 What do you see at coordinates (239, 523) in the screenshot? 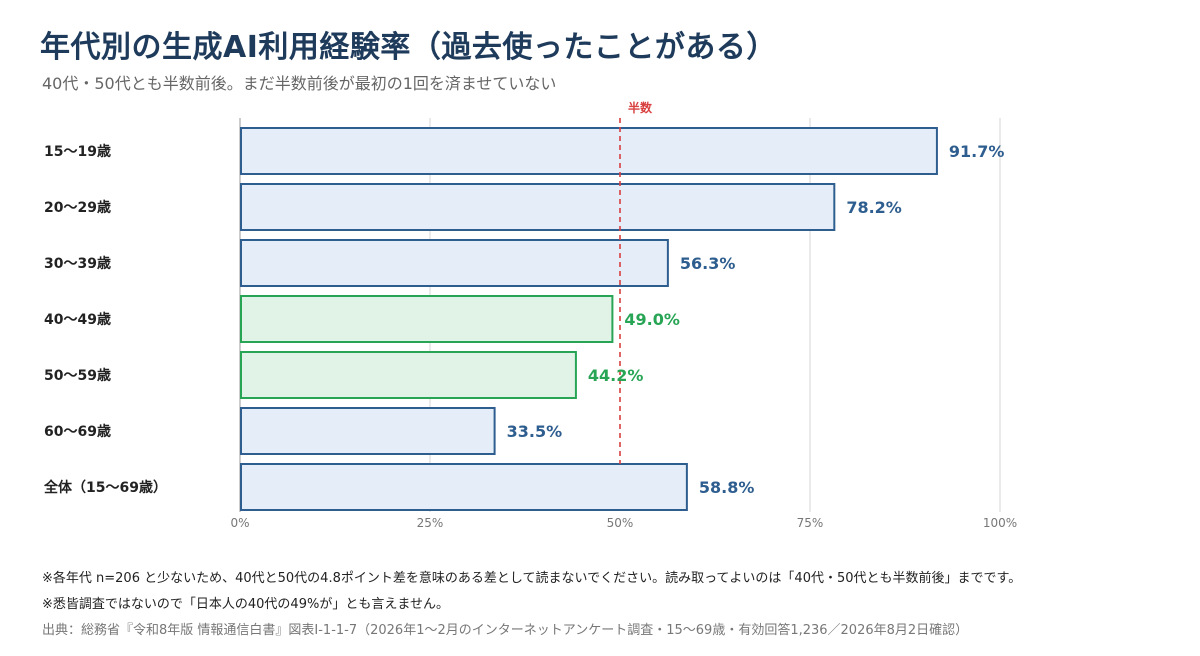
I see `x-tick-label: 0%` at bounding box center [239, 523].